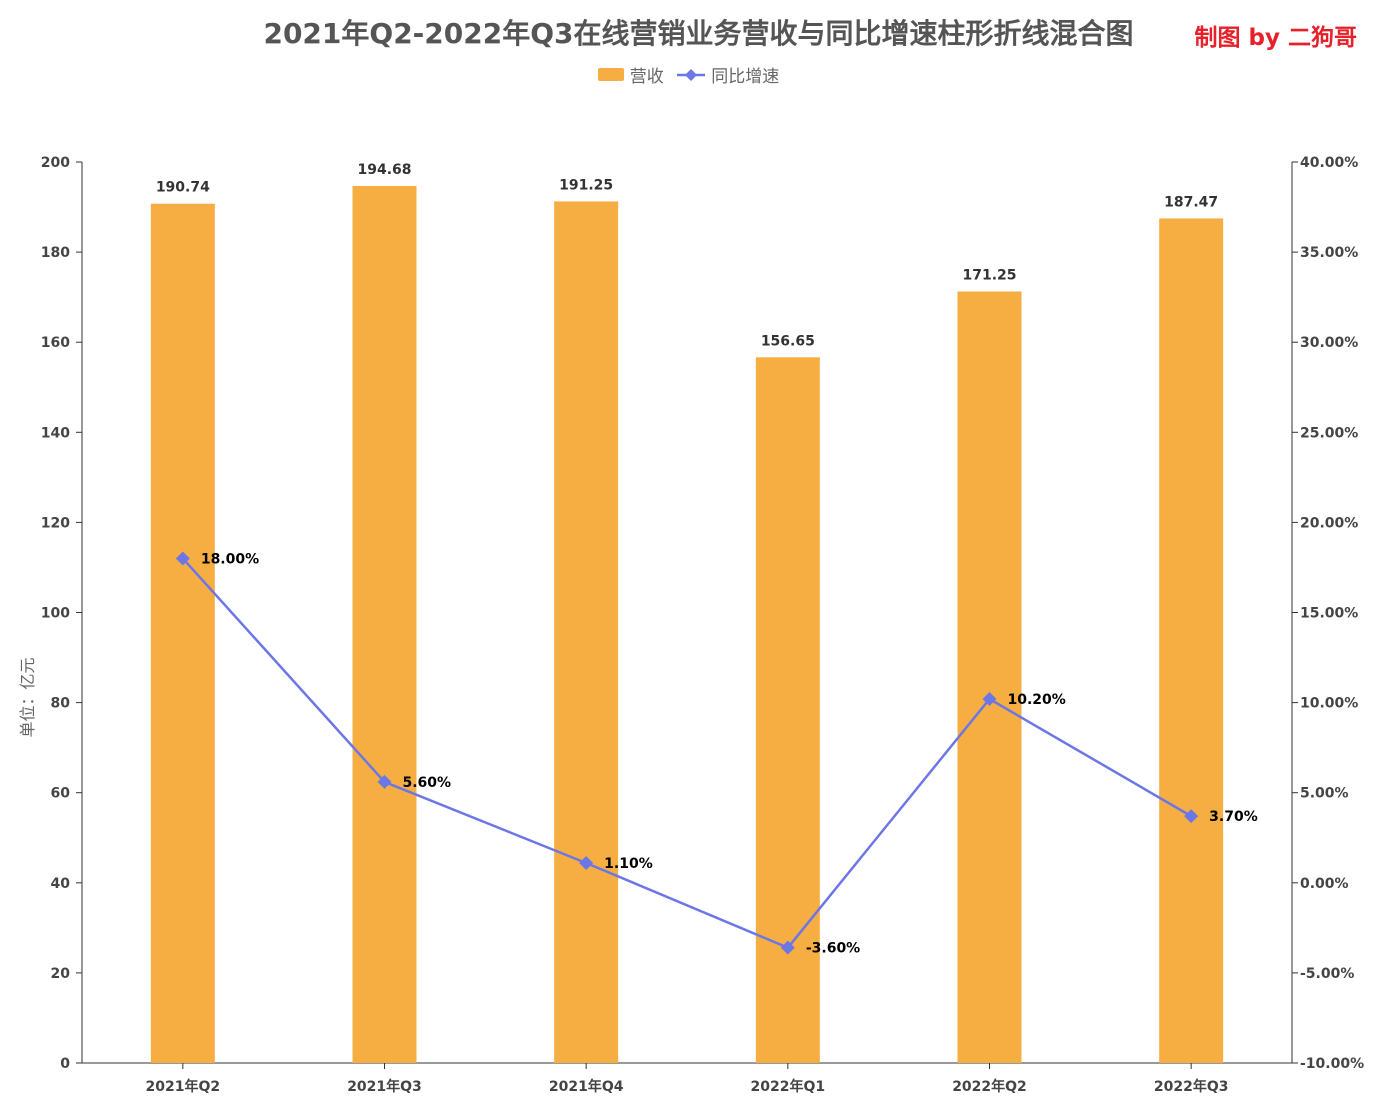  I want to click on growth-data-label: 10.20%, so click(1037, 700).